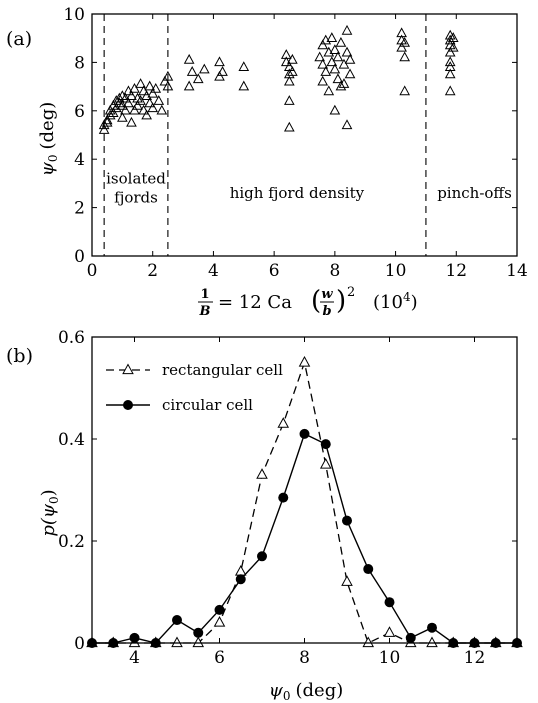 This screenshot has height=703, width=538. I want to click on x-tick-label-a: 10, so click(396, 271).